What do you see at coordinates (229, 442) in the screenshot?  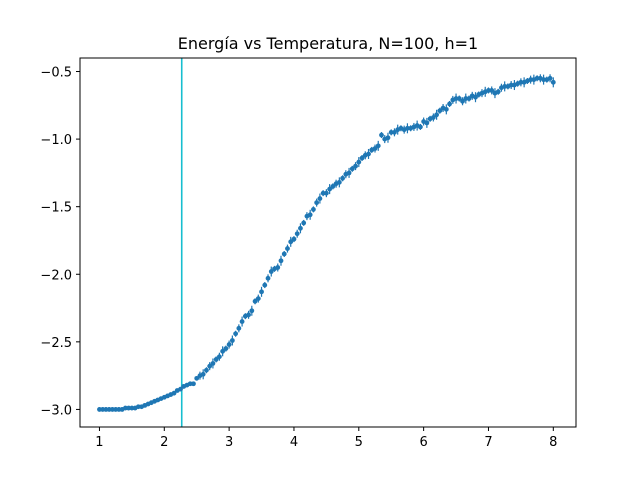 I see `x-tick-label: 3` at bounding box center [229, 442].